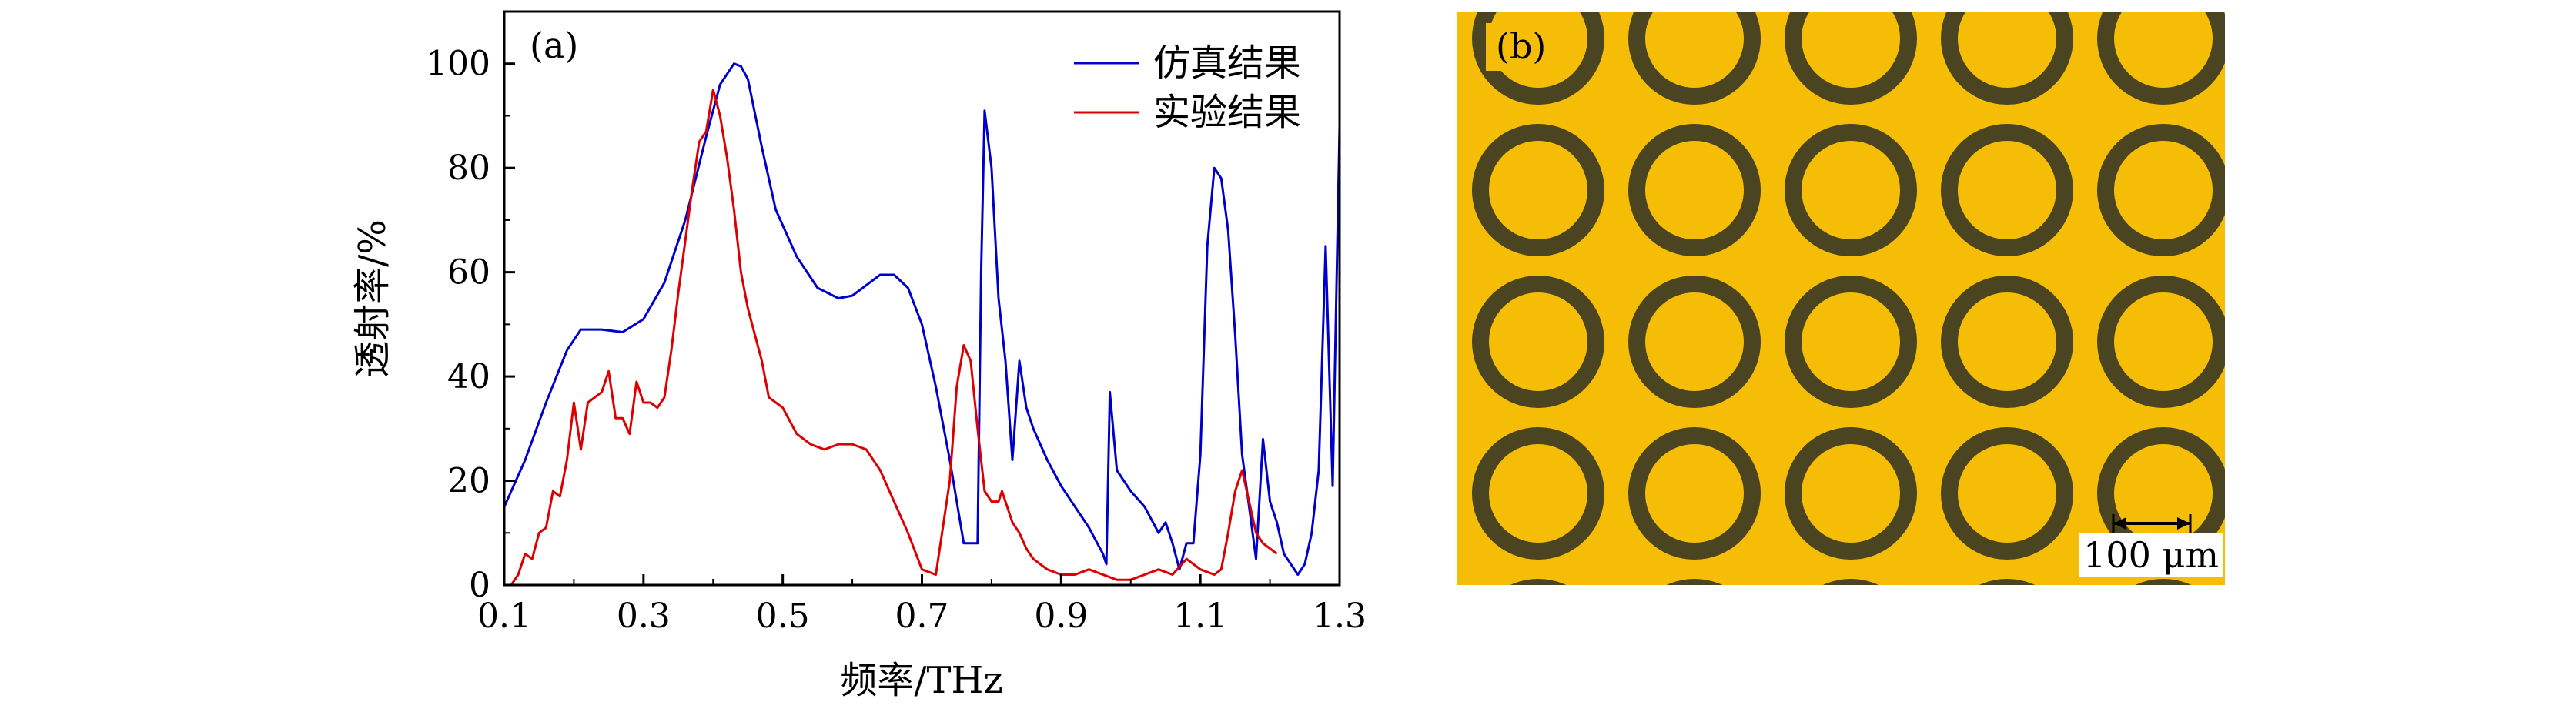 This screenshot has width=2576, height=712. Describe the element at coordinates (480, 586) in the screenshot. I see `y-tick-label: 0` at that location.